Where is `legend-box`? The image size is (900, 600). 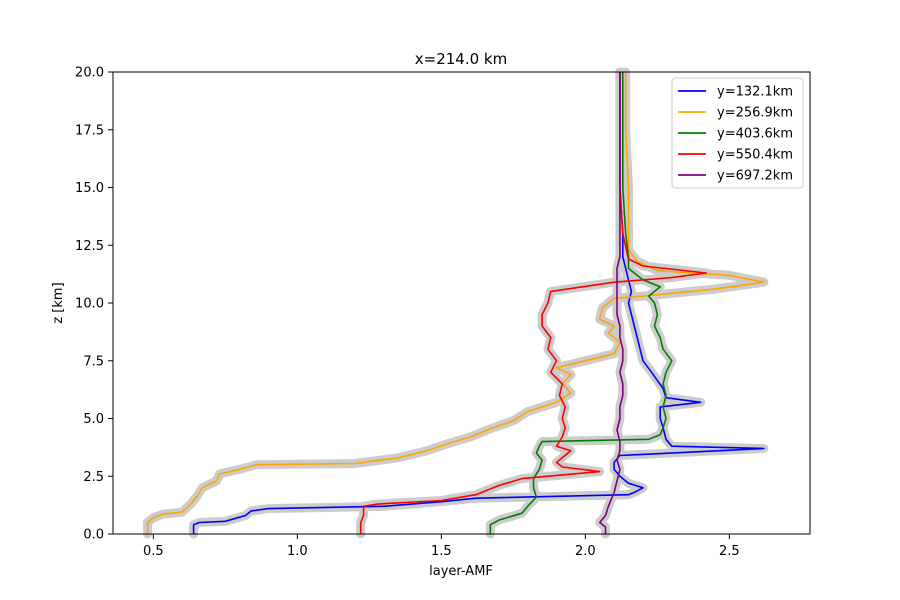 legend-box is located at coordinates (737, 133).